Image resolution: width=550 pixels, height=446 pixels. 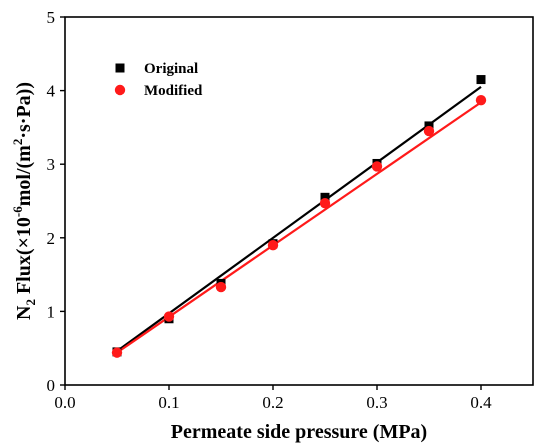 What do you see at coordinates (171, 69) in the screenshot?
I see `legend-label-original: Original` at bounding box center [171, 69].